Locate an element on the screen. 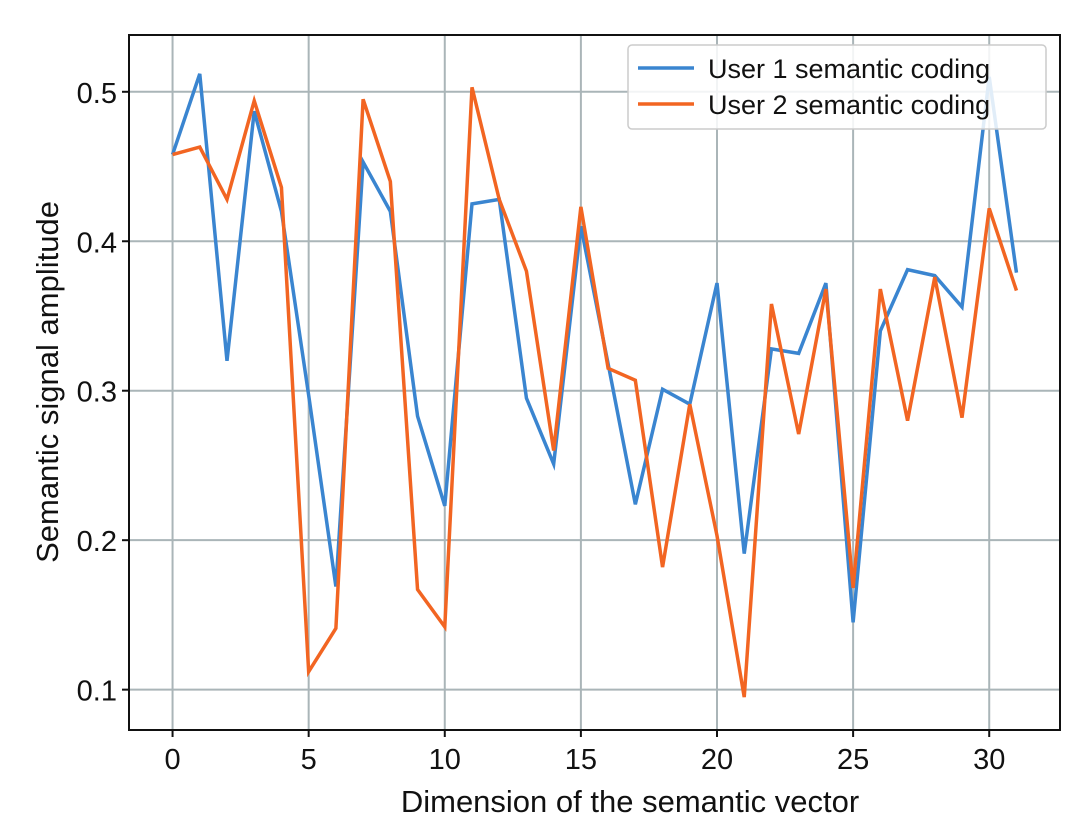 This screenshot has width=1080, height=832. y-axis-label: Semantic signal amplitude is located at coordinates (47, 382).